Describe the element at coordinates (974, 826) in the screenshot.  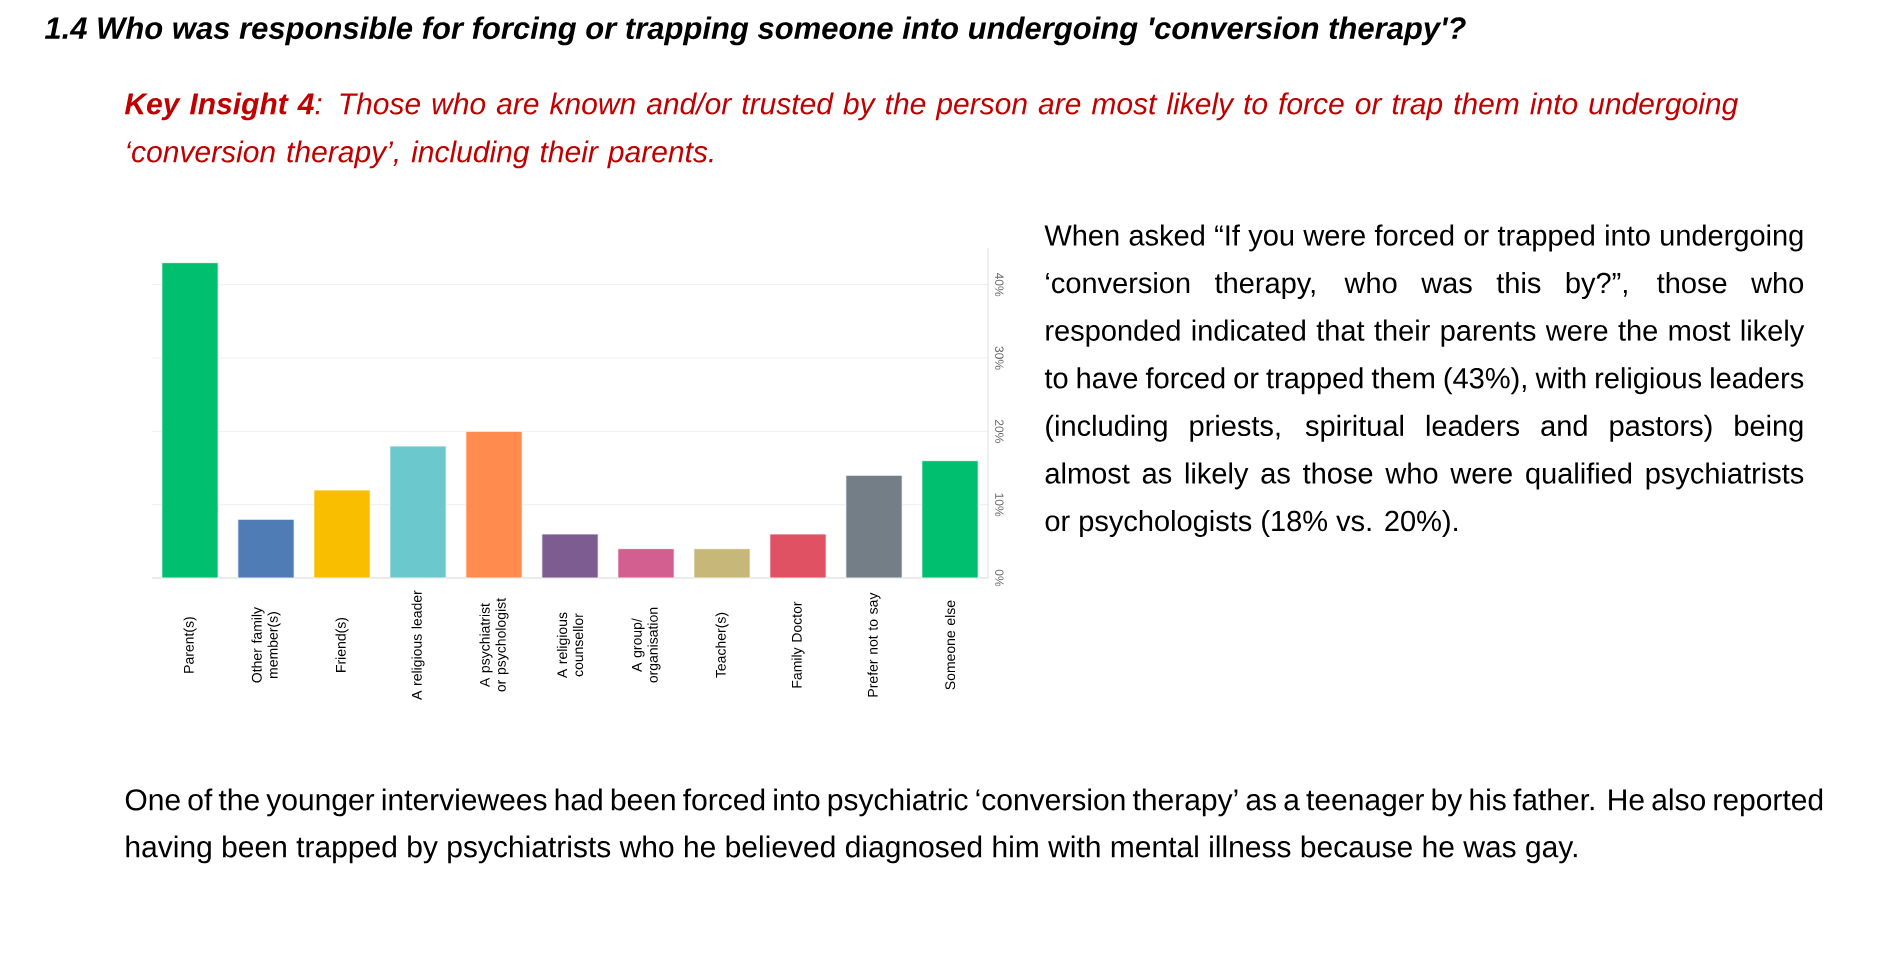
I see `text: One of the younger interviewees had been forced into psychiatric ‘conversion therapy’ as a teenager by his father. He also reported having been trapped by psychiatrists who he believed diagnosed him with mental illness because he was gay.` at that location.